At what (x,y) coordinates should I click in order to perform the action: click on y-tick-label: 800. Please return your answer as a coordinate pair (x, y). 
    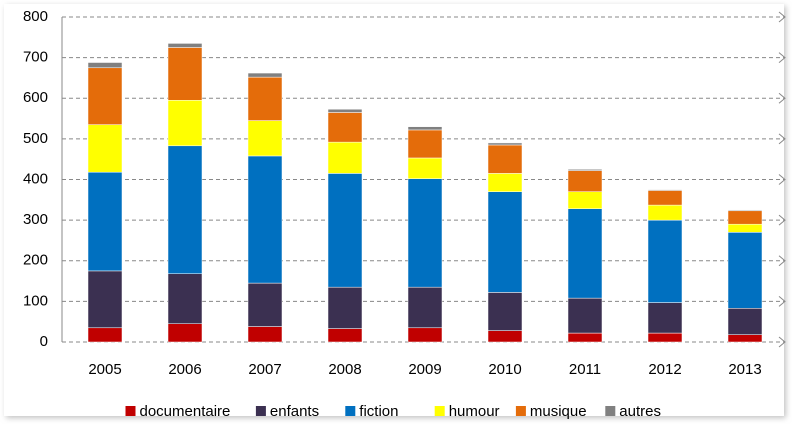
    Looking at the image, I should click on (35, 16).